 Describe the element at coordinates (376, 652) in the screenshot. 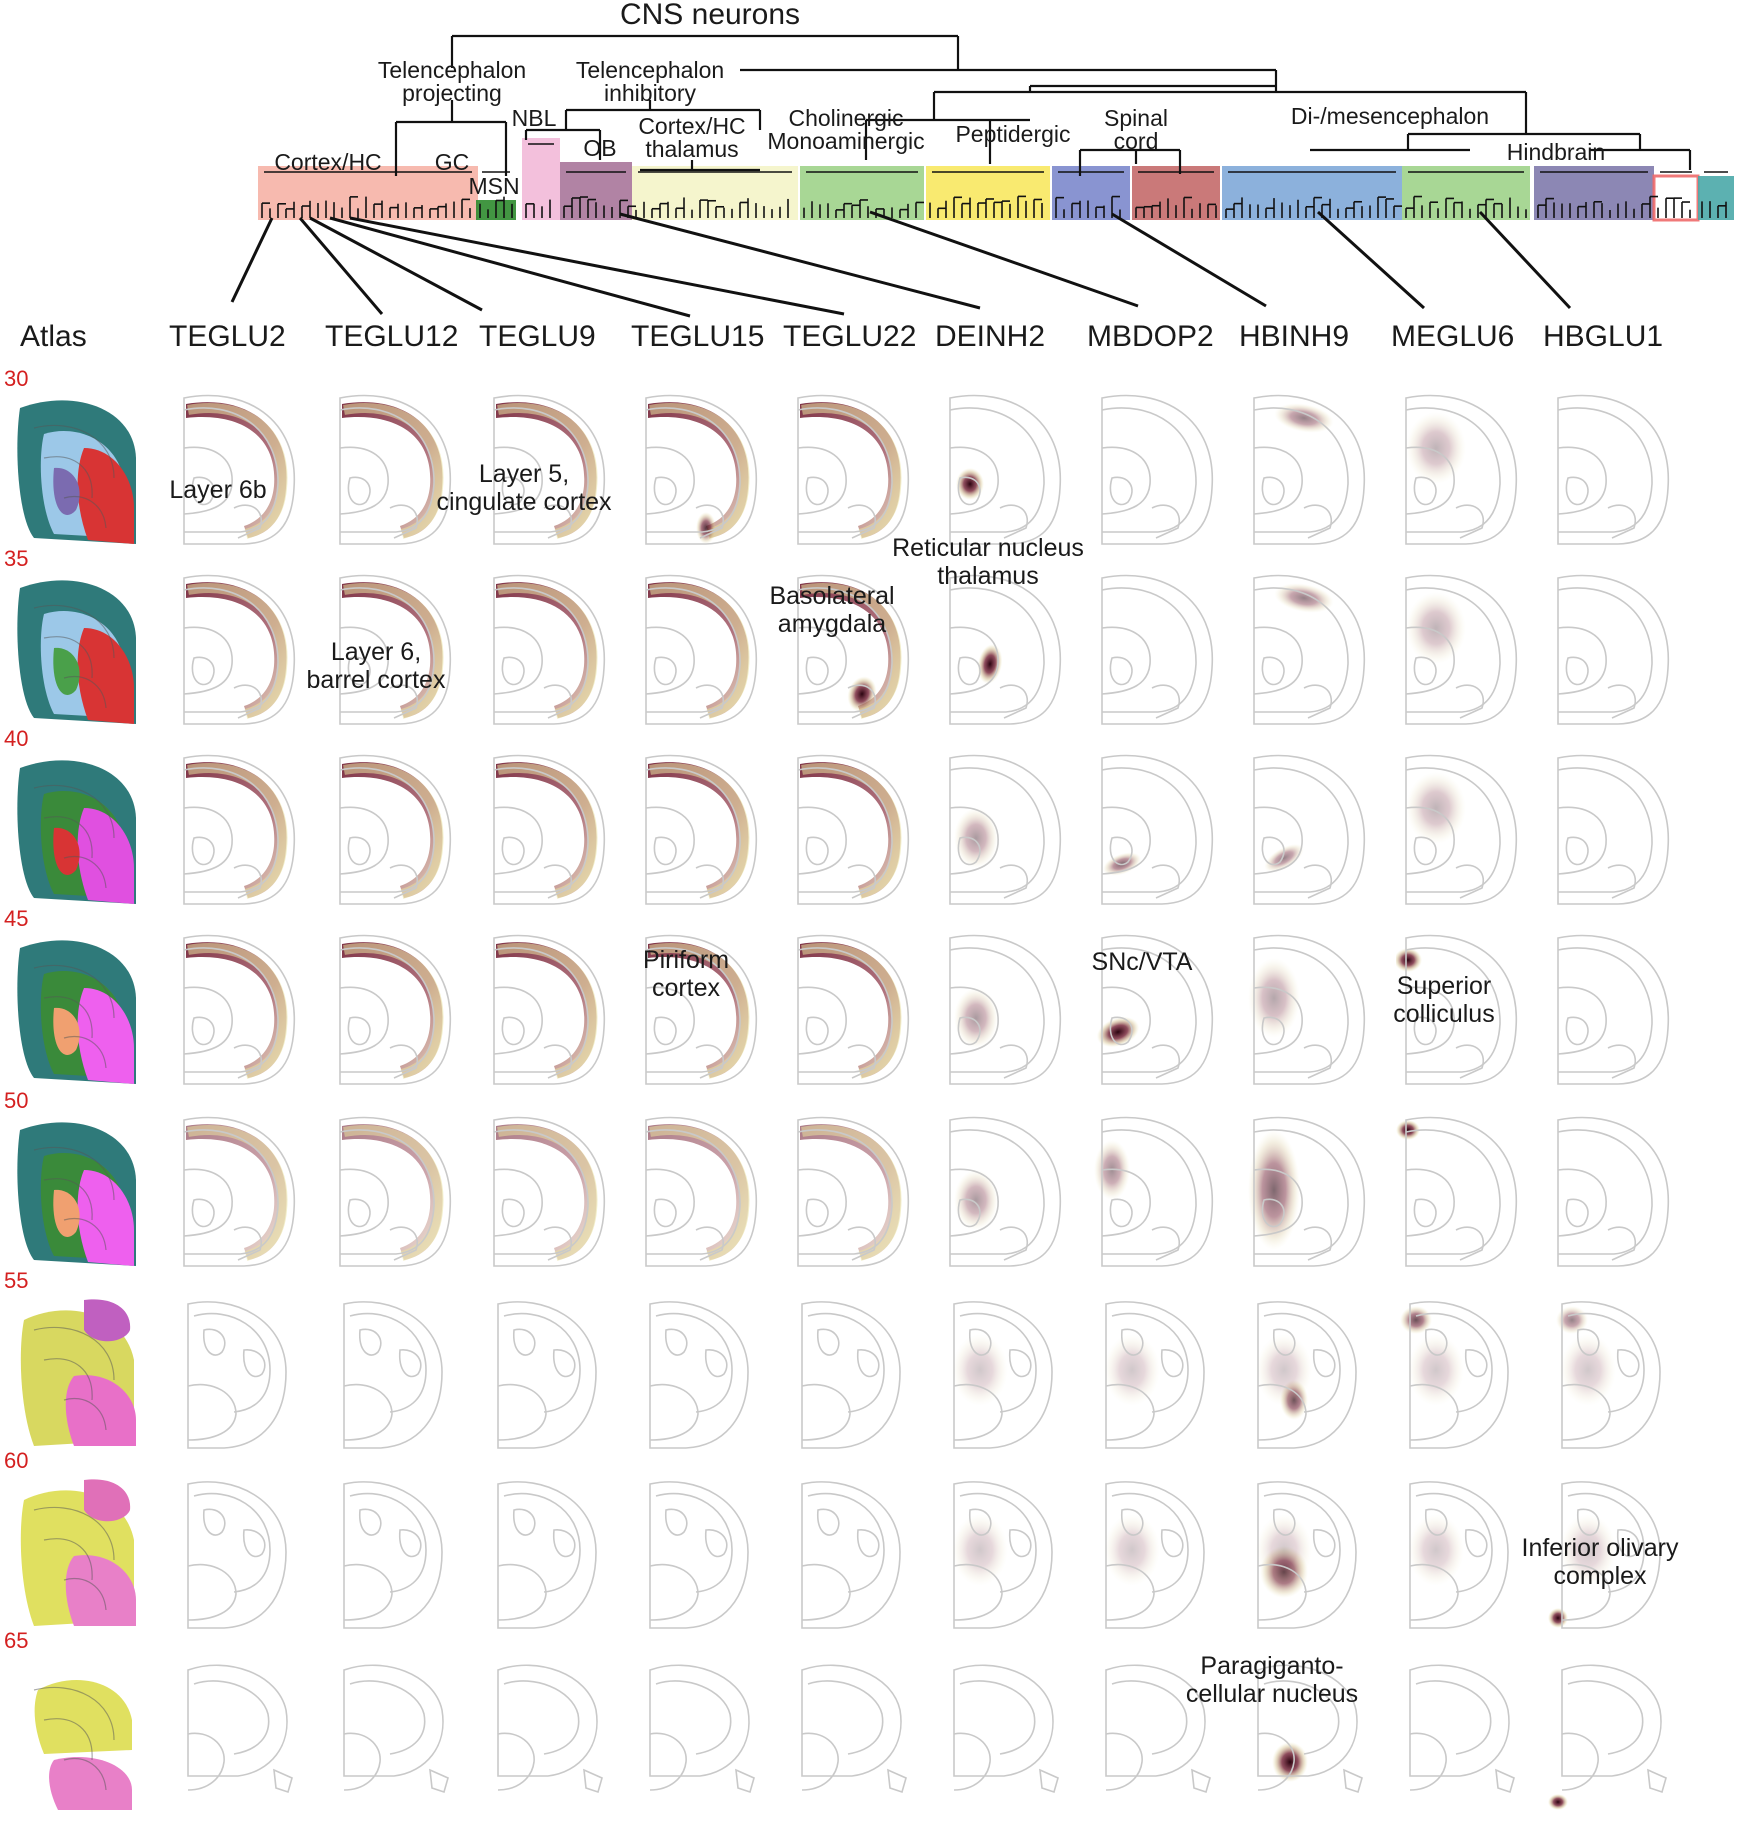

I see `annotation-line: Layer 6,` at that location.